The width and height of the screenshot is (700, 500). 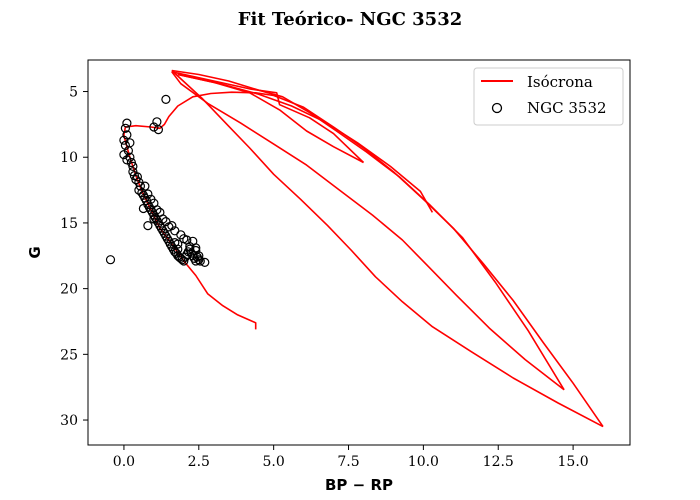 I want to click on legend: Isócrona NGC 3532, so click(x=548, y=96).